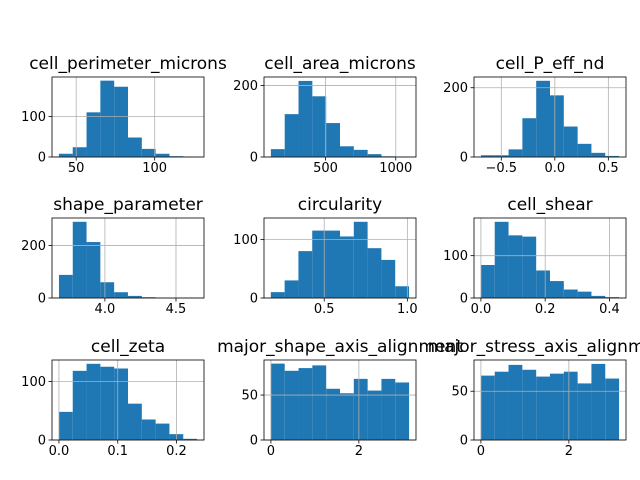 This screenshot has height=480, width=640. Describe the element at coordinates (609, 309) in the screenshot. I see `x-tick-label: 0.4` at that location.